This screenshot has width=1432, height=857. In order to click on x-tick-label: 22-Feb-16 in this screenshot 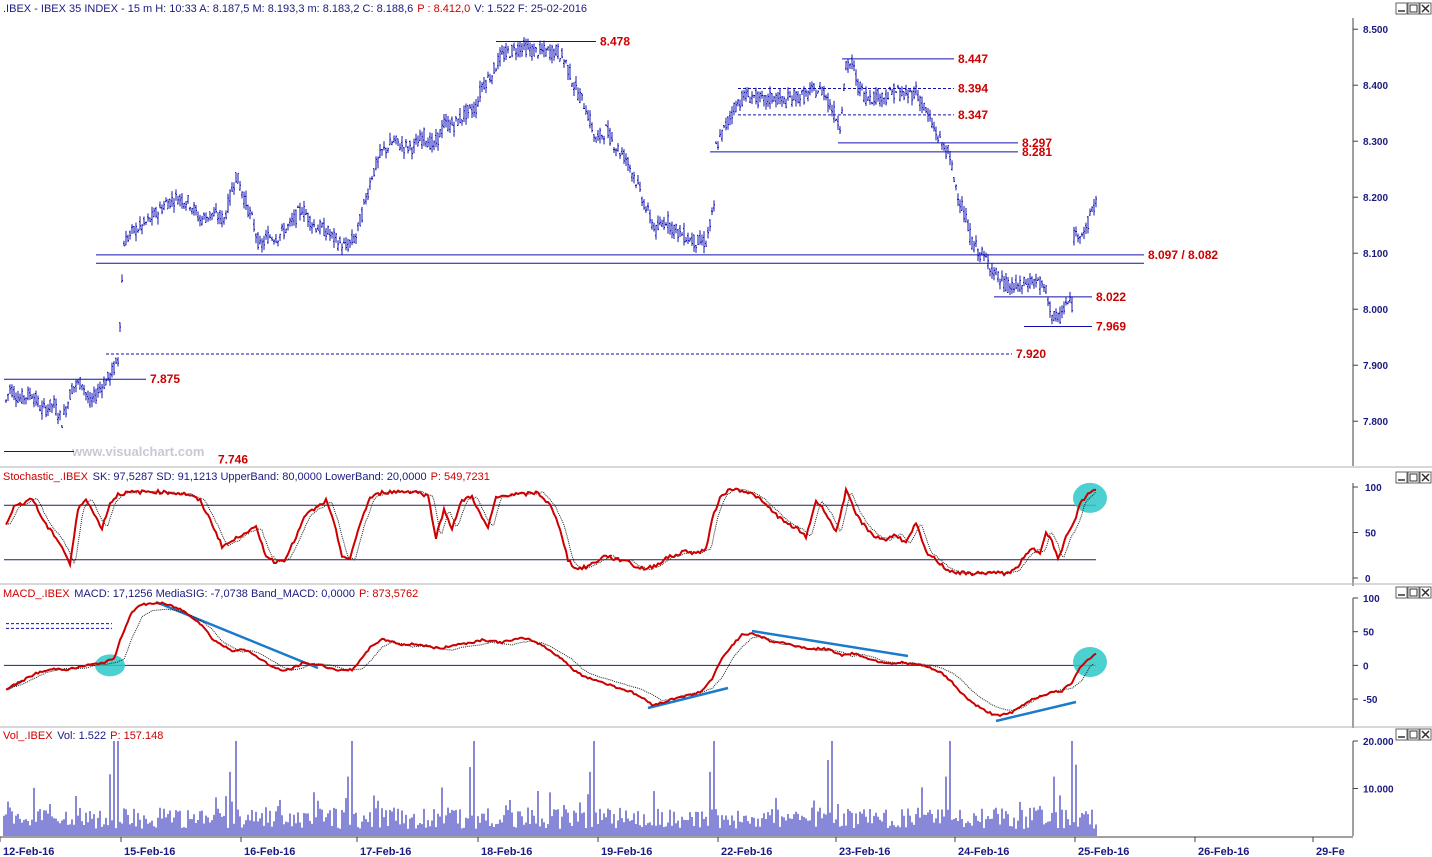, I will do `click(746, 851)`.